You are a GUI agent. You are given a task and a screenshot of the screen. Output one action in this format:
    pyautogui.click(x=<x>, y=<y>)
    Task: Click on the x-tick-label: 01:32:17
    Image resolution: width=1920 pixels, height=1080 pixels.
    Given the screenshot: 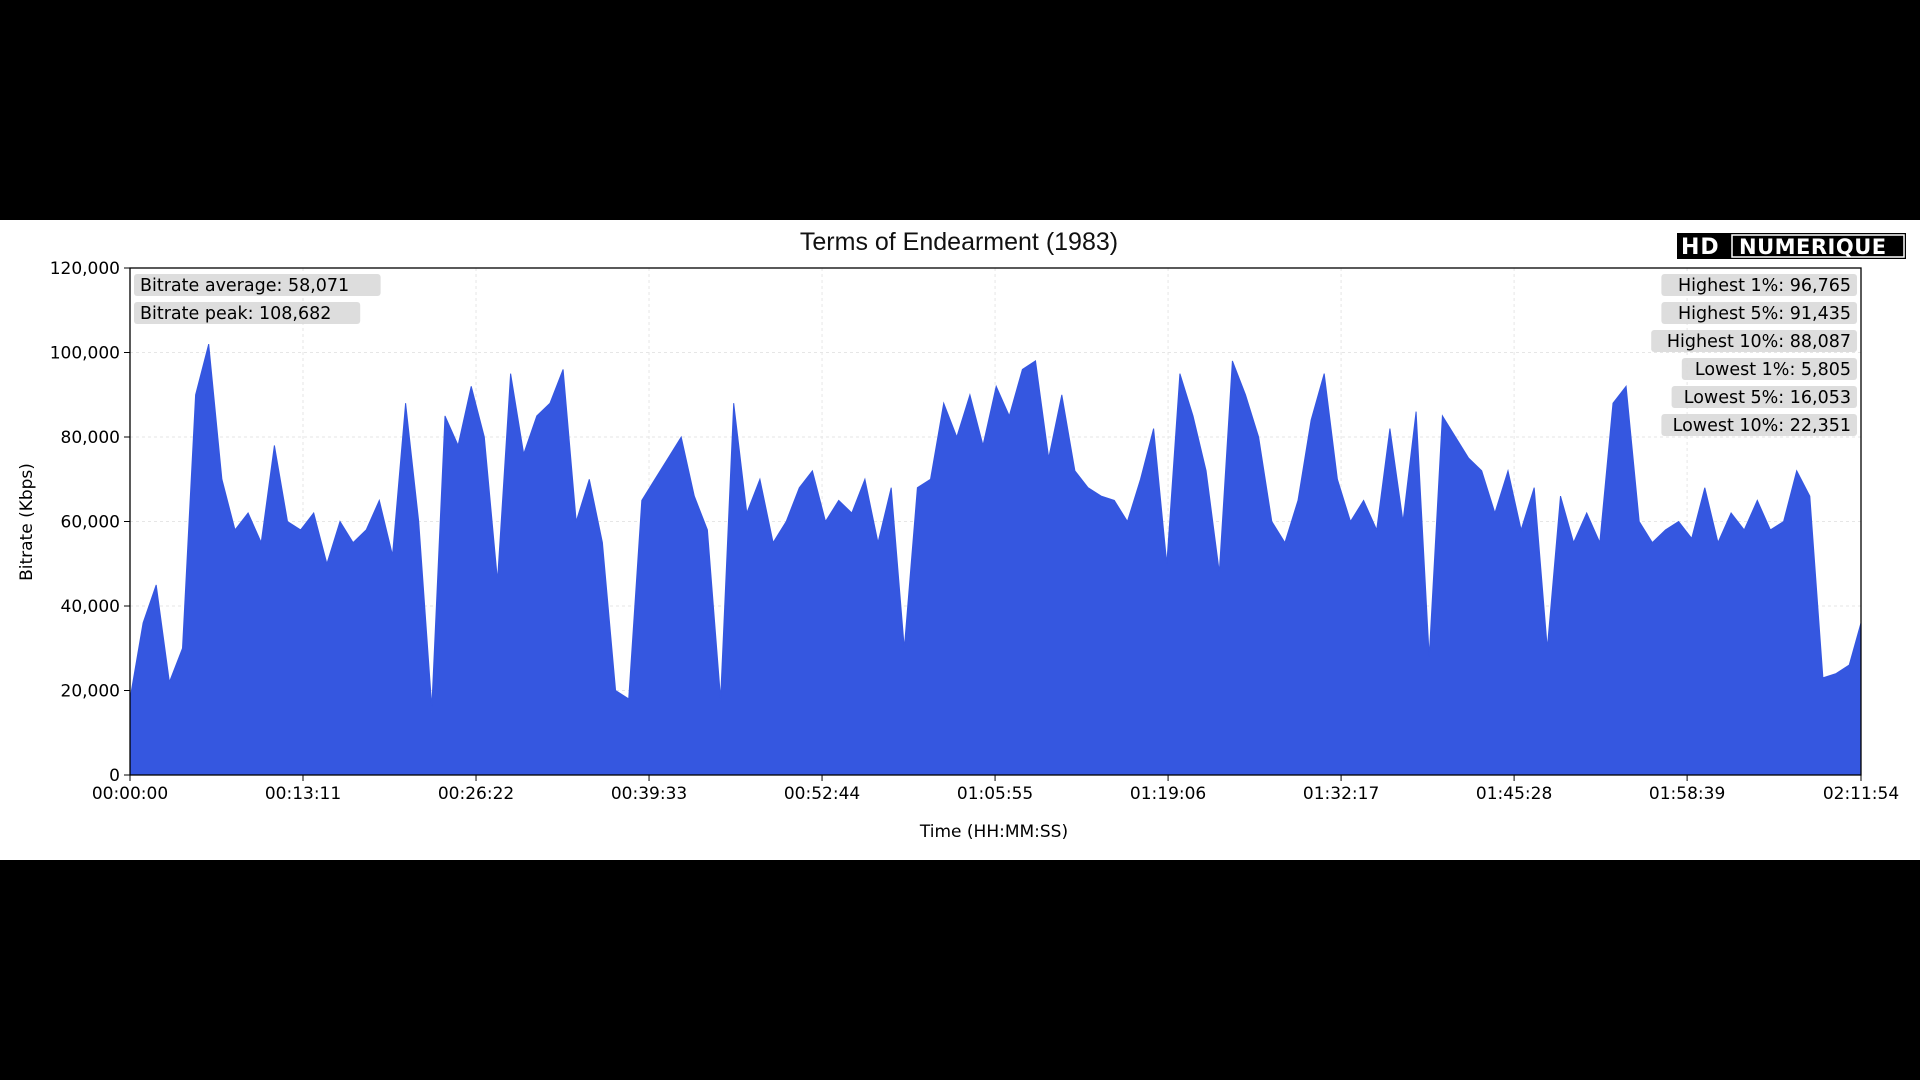 What is the action you would take?
    pyautogui.click(x=1341, y=794)
    